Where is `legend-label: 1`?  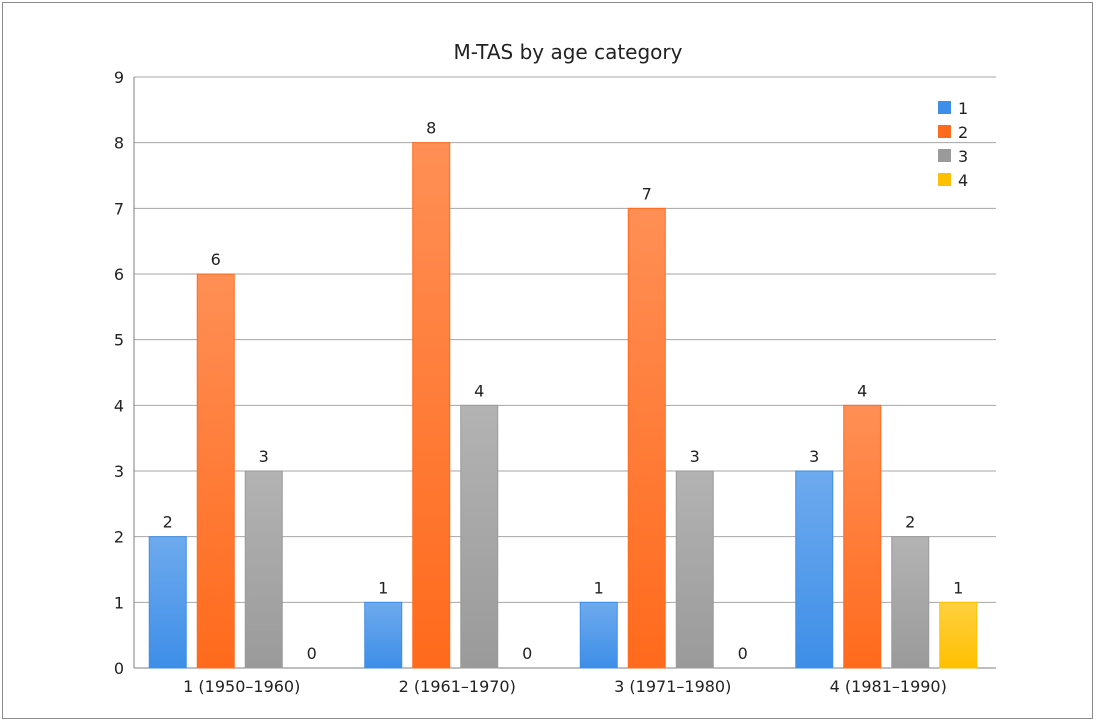 legend-label: 1 is located at coordinates (963, 108).